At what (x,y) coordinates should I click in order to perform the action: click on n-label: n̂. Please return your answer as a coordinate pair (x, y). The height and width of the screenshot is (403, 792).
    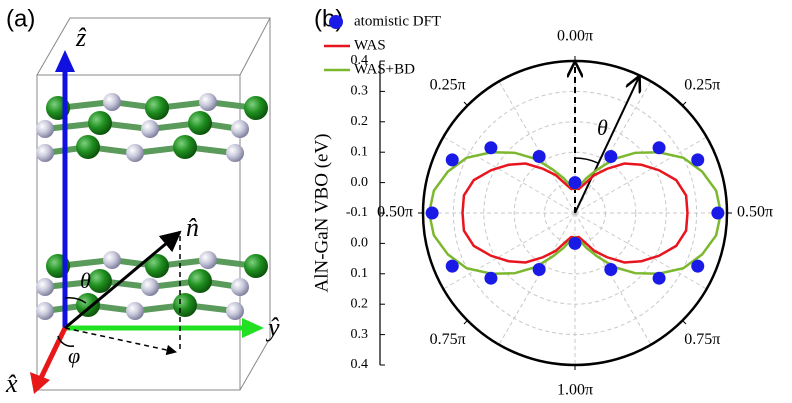
    Looking at the image, I should click on (192, 227).